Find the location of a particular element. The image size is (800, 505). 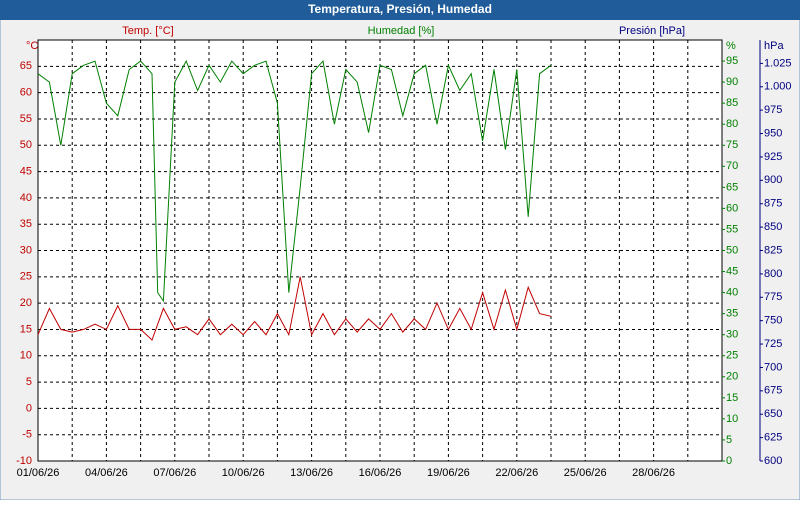

y2-tick-label: 5 is located at coordinates (729, 440).